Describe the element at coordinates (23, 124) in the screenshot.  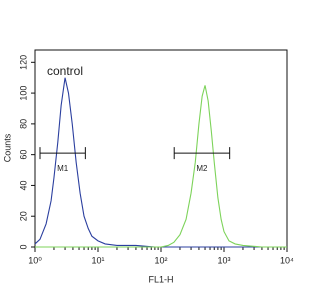
I see `y-tick-label: 80` at that location.